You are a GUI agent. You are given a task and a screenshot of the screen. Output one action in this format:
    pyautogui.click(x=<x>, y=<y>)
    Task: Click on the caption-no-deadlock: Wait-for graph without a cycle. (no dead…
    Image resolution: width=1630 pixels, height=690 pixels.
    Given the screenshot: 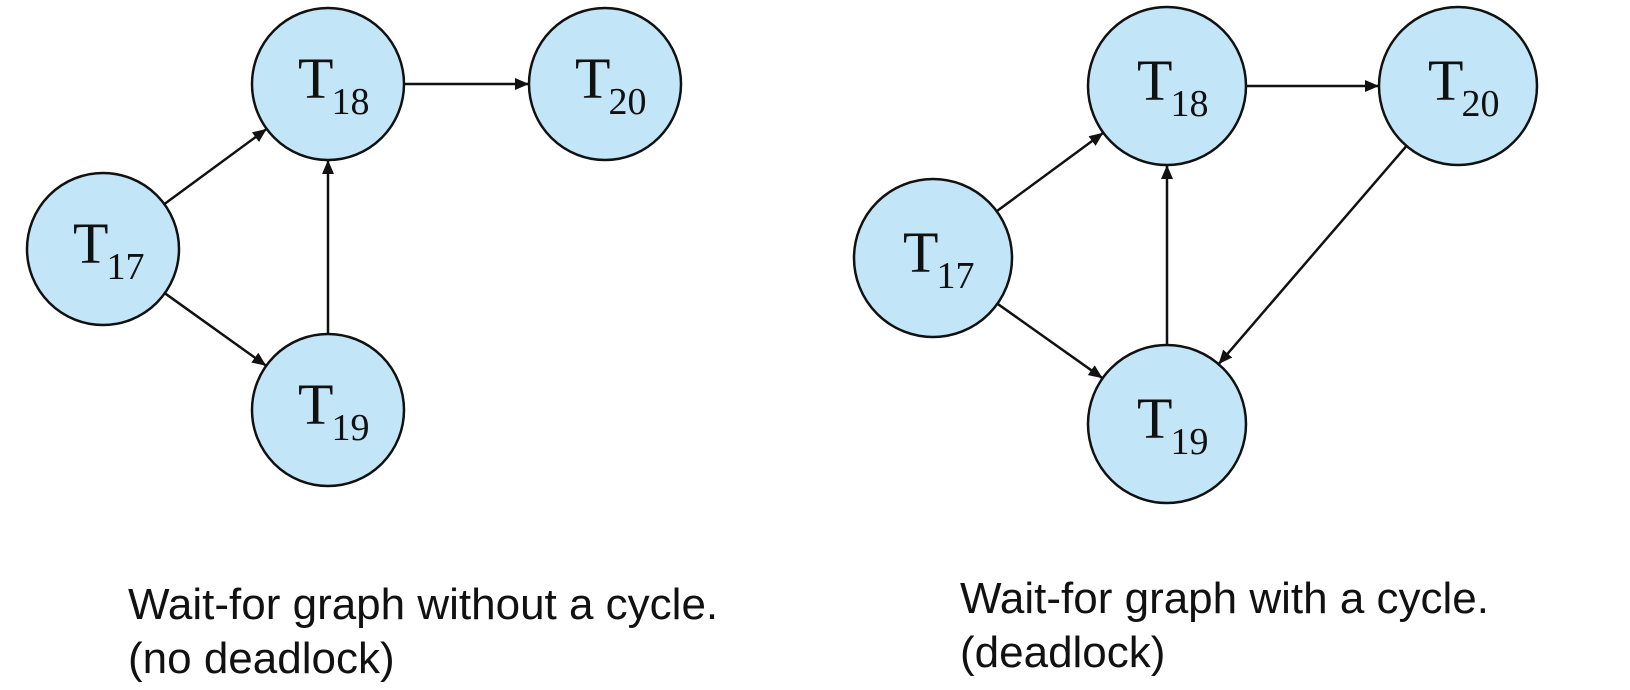 What is the action you would take?
    pyautogui.click(x=423, y=632)
    